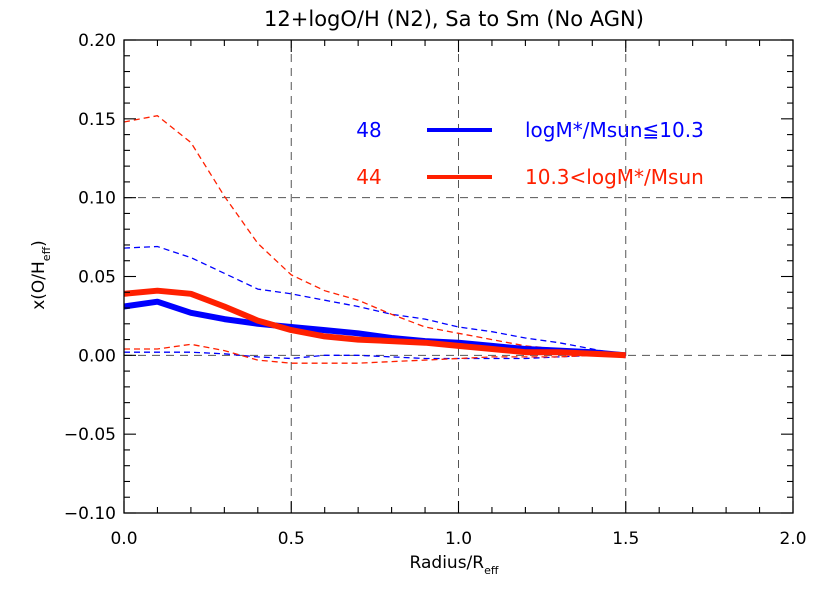 The image size is (830, 593). Describe the element at coordinates (90, 435) in the screenshot. I see `y-tick-label: −0.05` at that location.